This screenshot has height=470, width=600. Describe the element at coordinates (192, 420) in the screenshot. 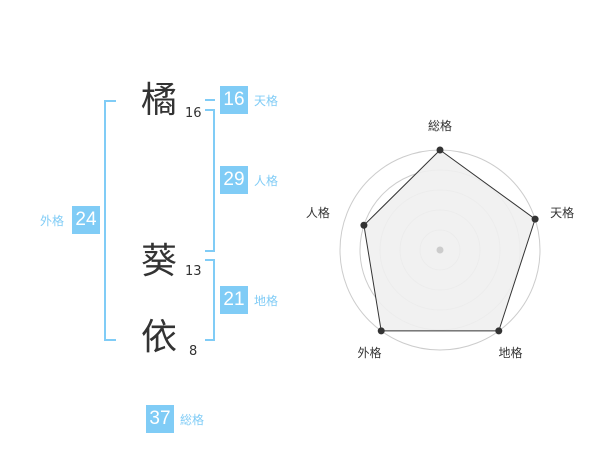

I see `soukaku-label: 総格` at that location.